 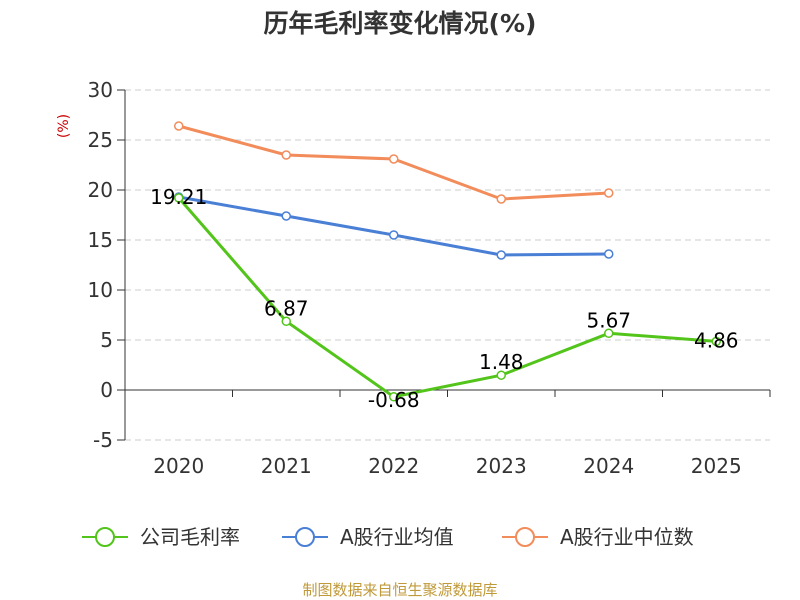 What do you see at coordinates (399, 590) in the screenshot?
I see `source-note: 制图数据来自恒生聚源数据库` at bounding box center [399, 590].